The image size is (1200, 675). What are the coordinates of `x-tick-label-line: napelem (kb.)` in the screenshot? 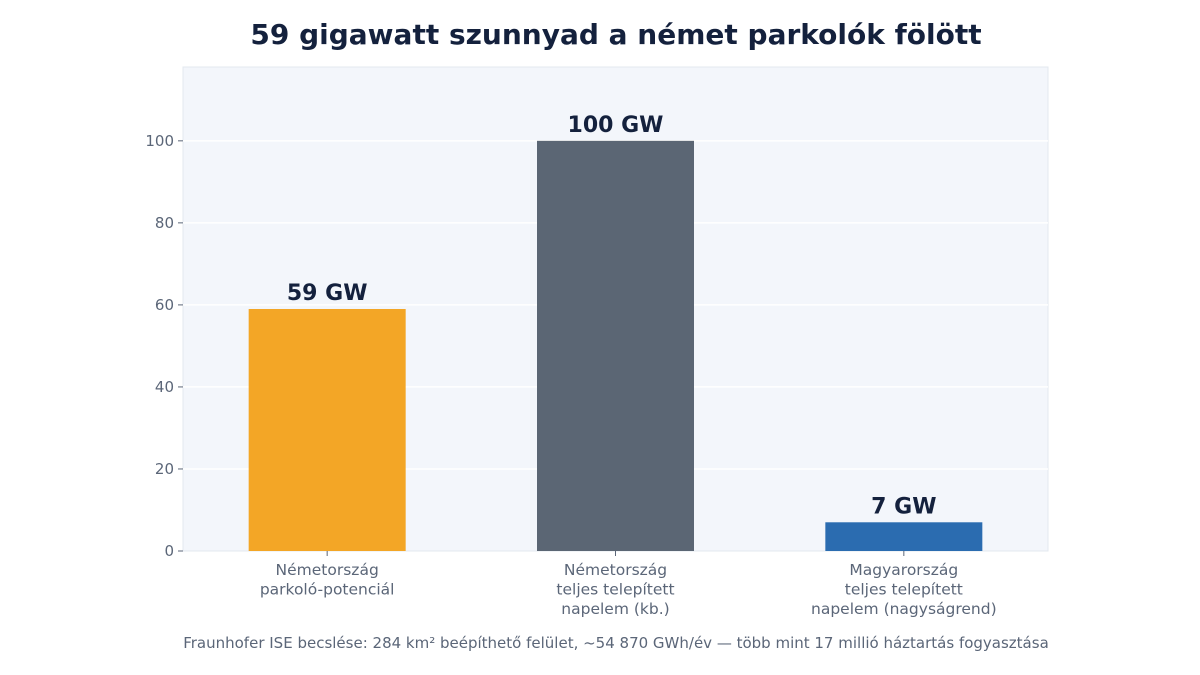 It's located at (615, 609).